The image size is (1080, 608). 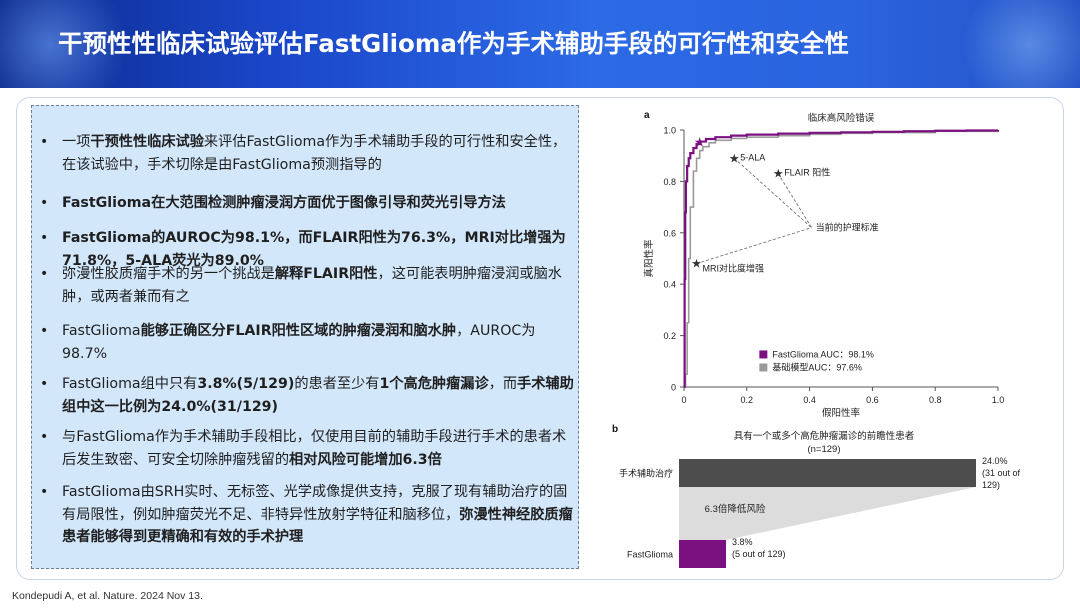 What do you see at coordinates (615, 429) in the screenshot?
I see `panel-label-b: b` at bounding box center [615, 429].